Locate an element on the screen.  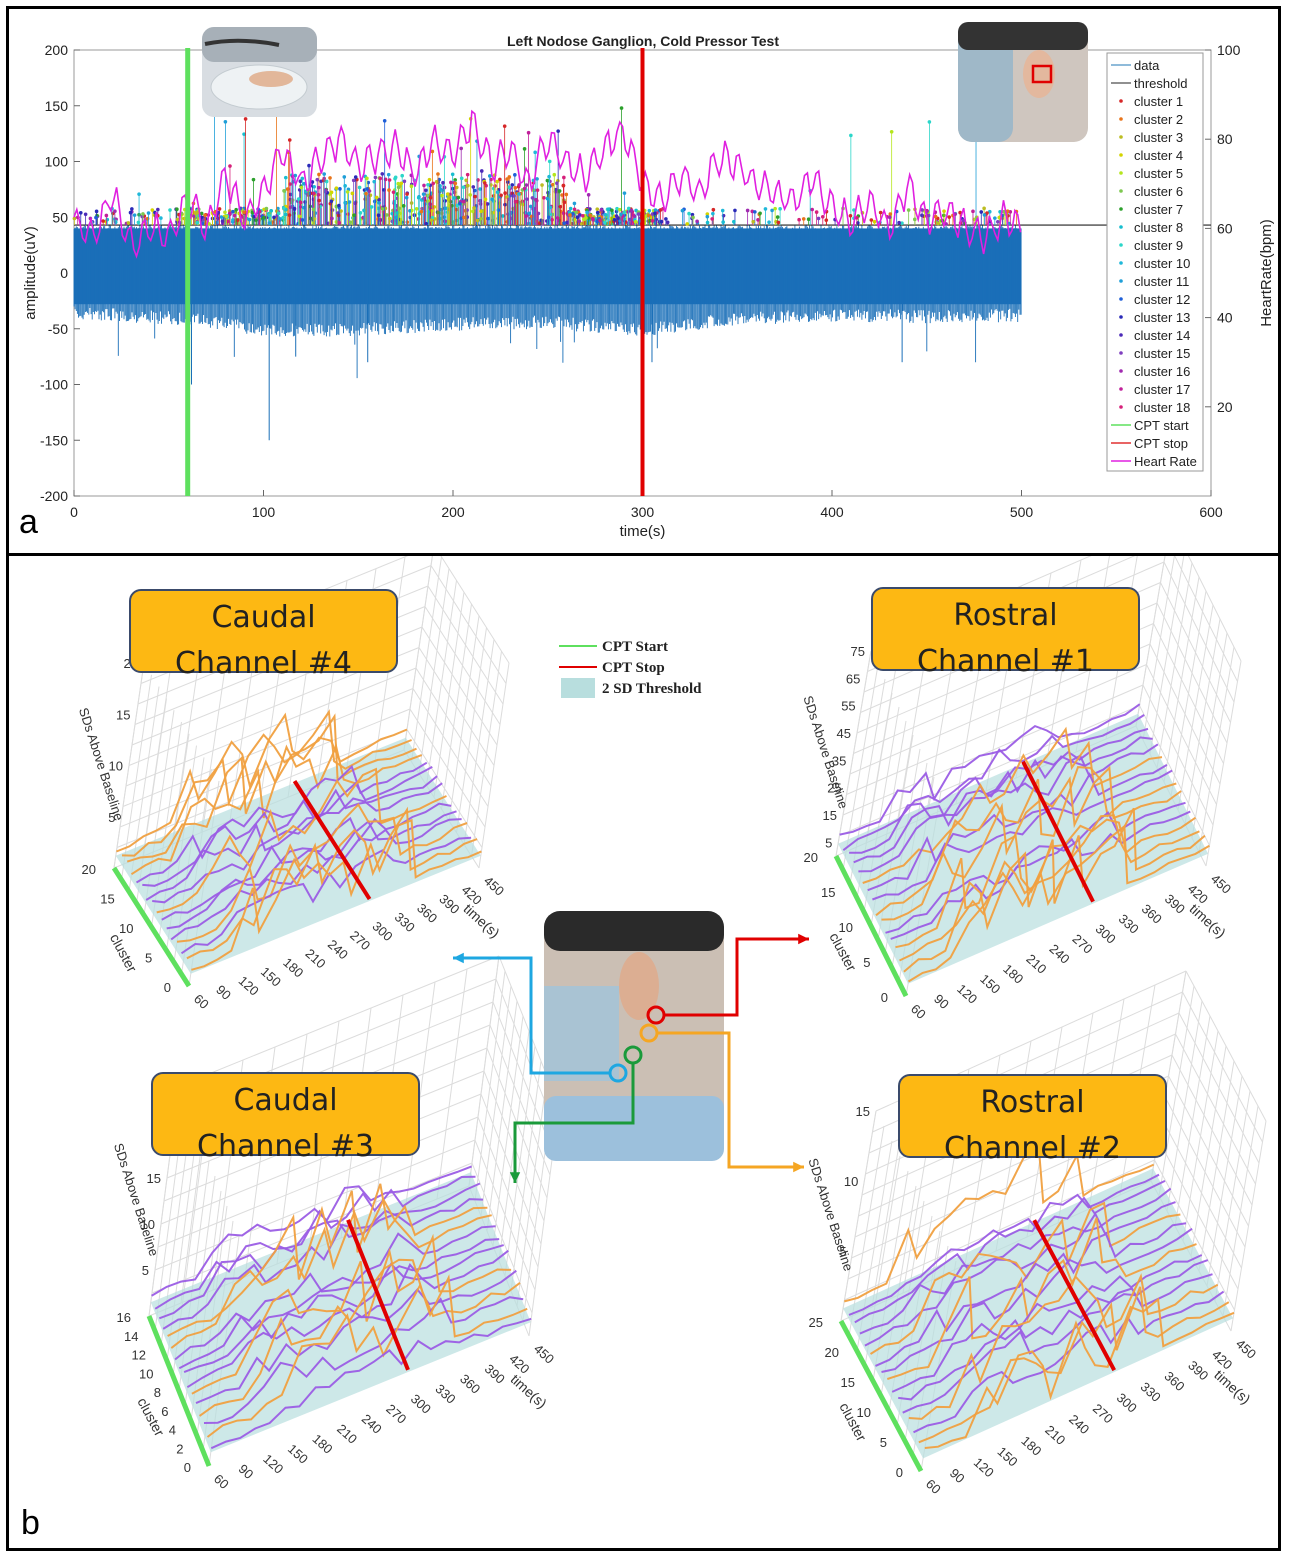
z-tick-label: 10 is located at coordinates (126, 928).